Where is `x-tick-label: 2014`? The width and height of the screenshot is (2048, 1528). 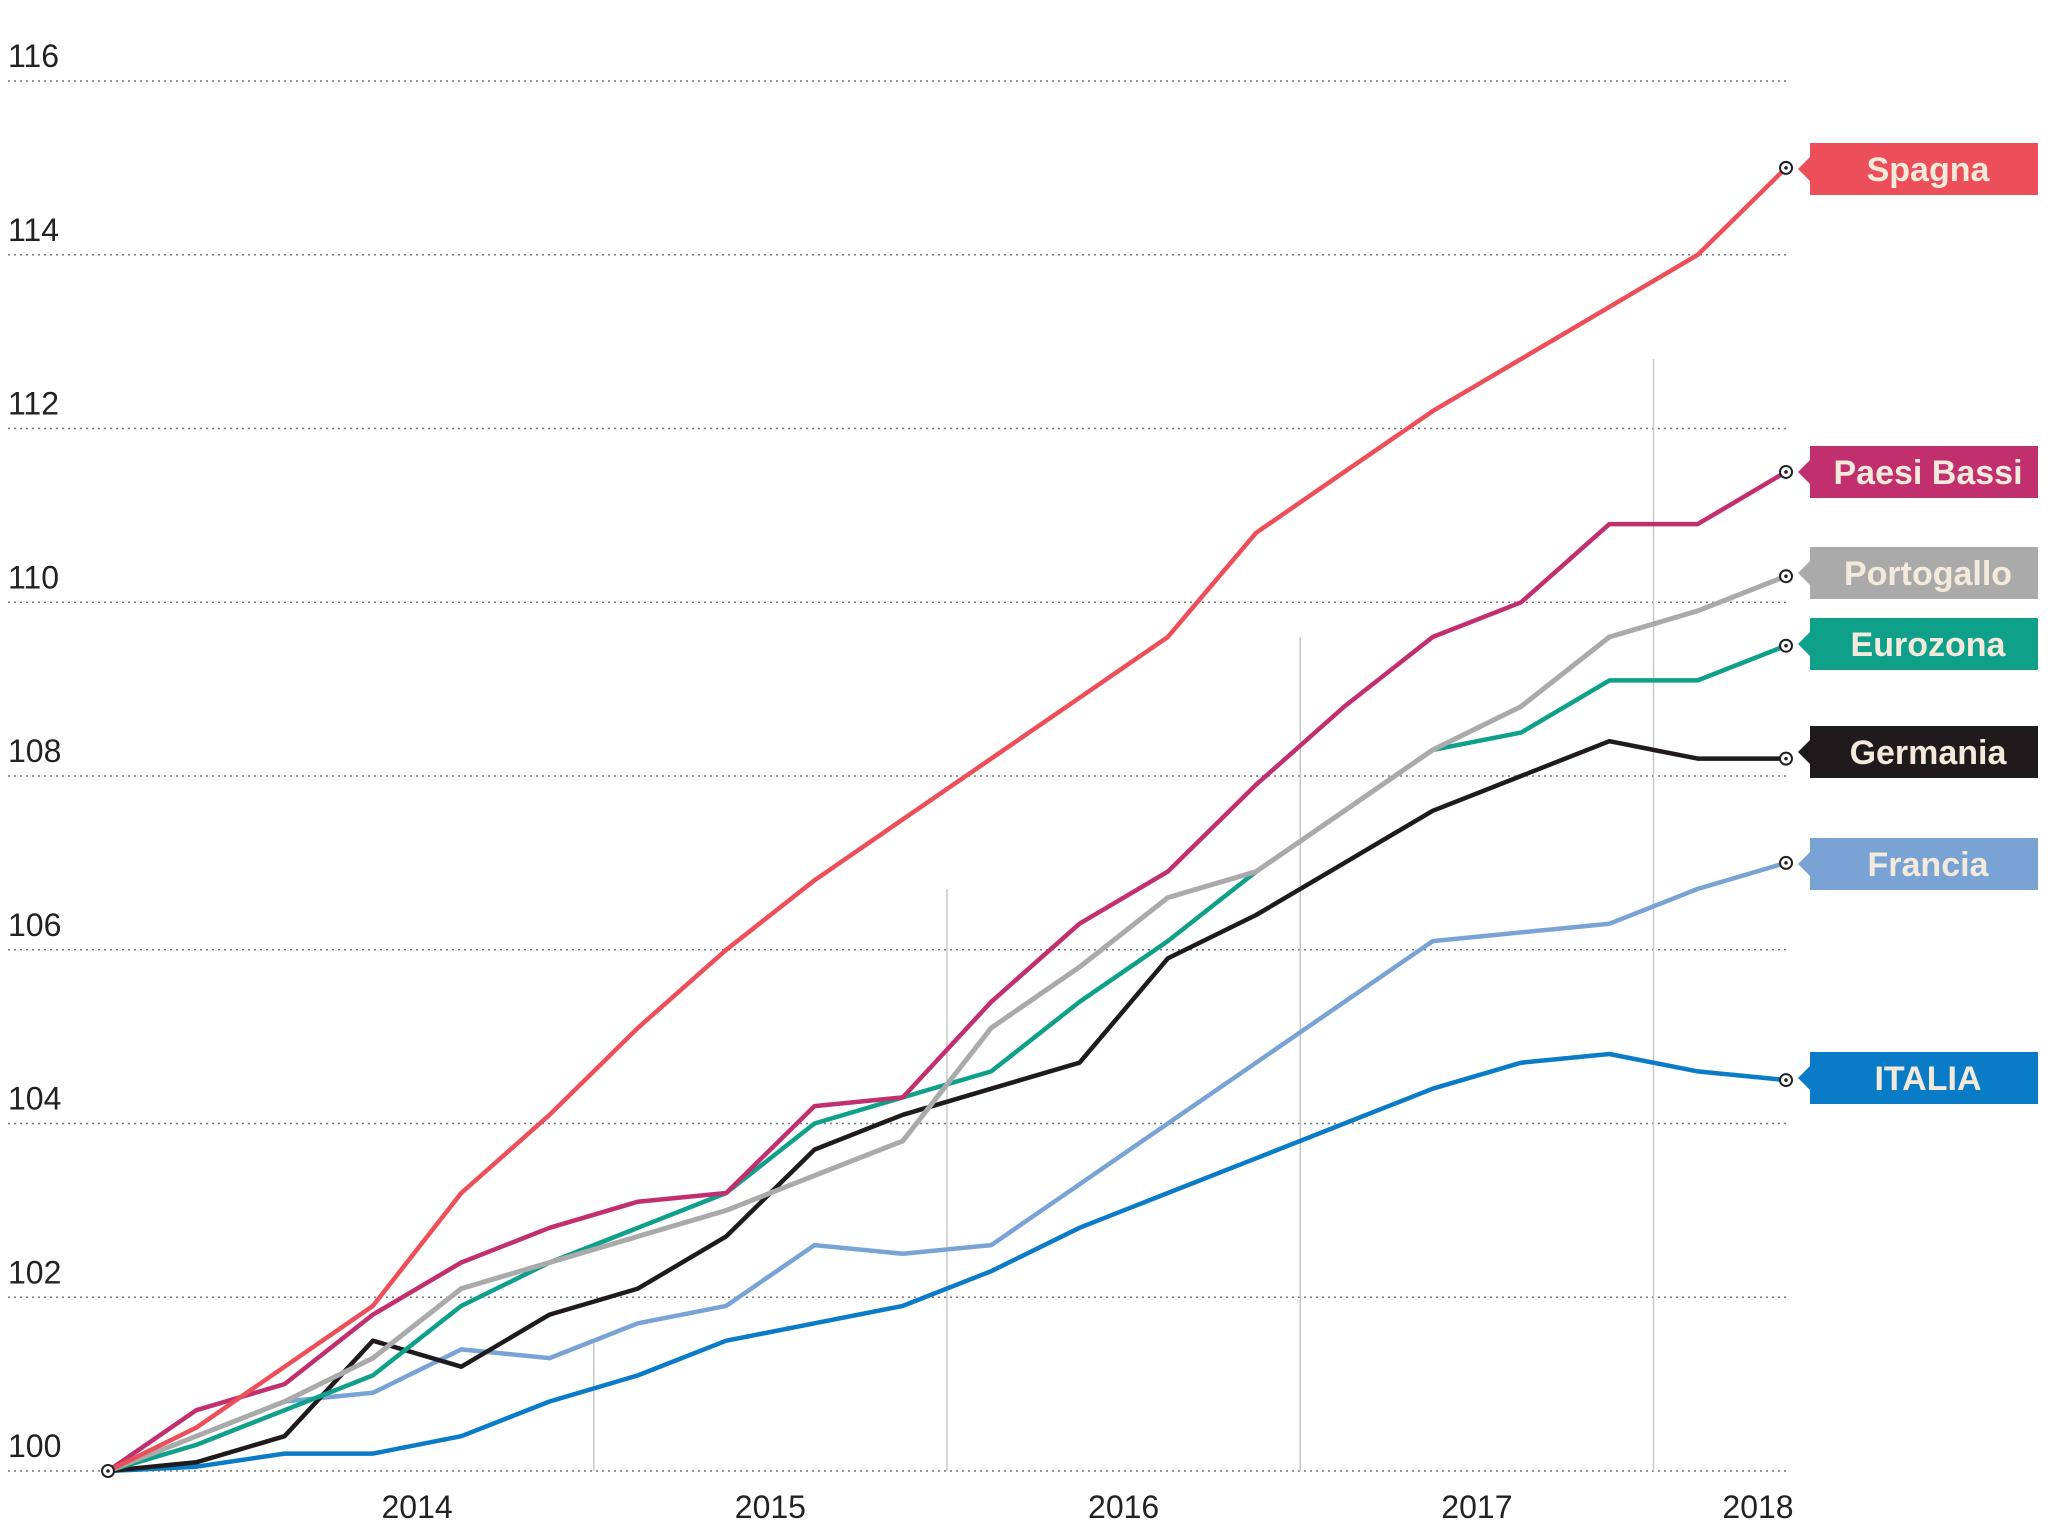 x-tick-label: 2014 is located at coordinates (417, 1507).